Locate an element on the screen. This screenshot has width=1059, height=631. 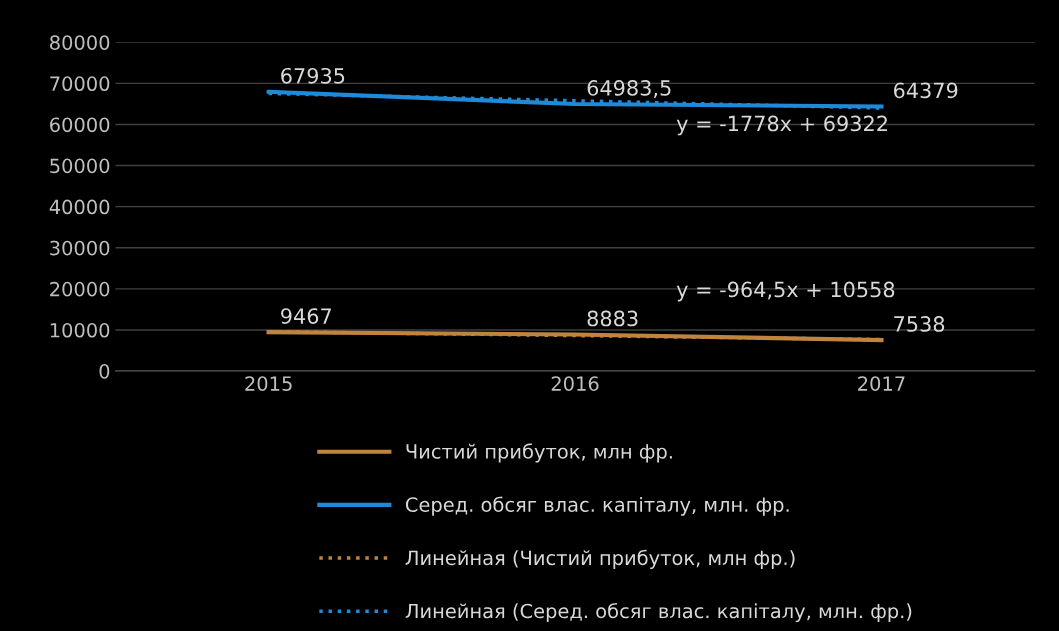
annotation: y = -964,5x + 10558 is located at coordinates (785, 291).